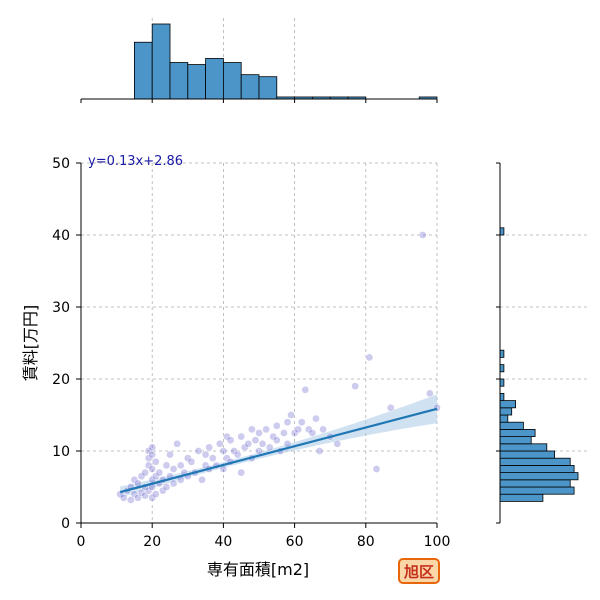  I want to click on y-axis-label: 賃料[万円], so click(30, 343).